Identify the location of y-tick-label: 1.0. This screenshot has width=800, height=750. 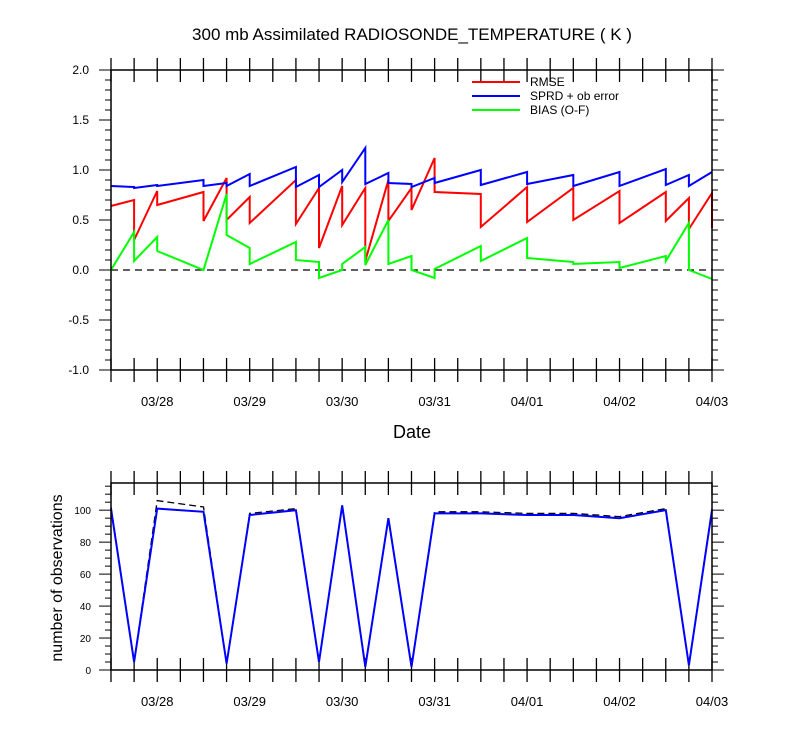
(80, 170).